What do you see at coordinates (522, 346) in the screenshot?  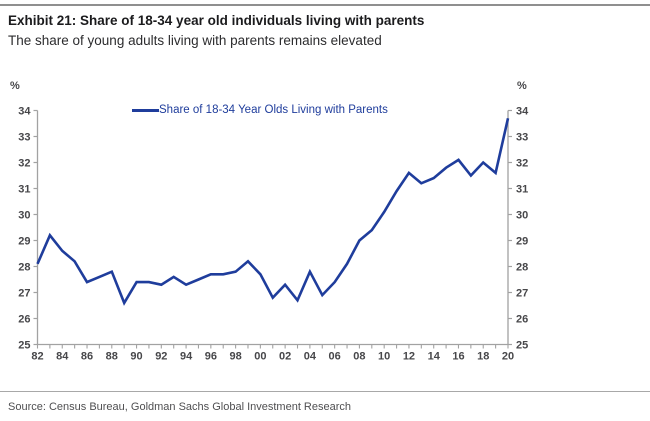 I see `y-tick-label-right: 25` at bounding box center [522, 346].